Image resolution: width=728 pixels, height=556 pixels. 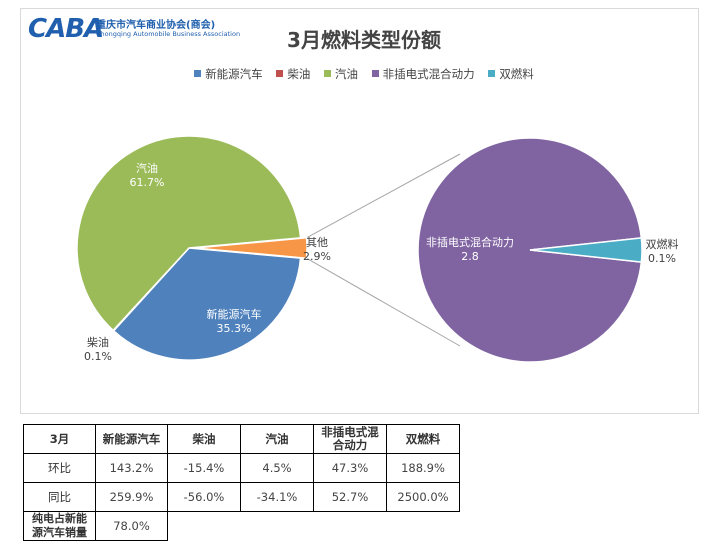 What do you see at coordinates (59, 518) in the screenshot?
I see `row-label-line: 纯电占新能` at bounding box center [59, 518].